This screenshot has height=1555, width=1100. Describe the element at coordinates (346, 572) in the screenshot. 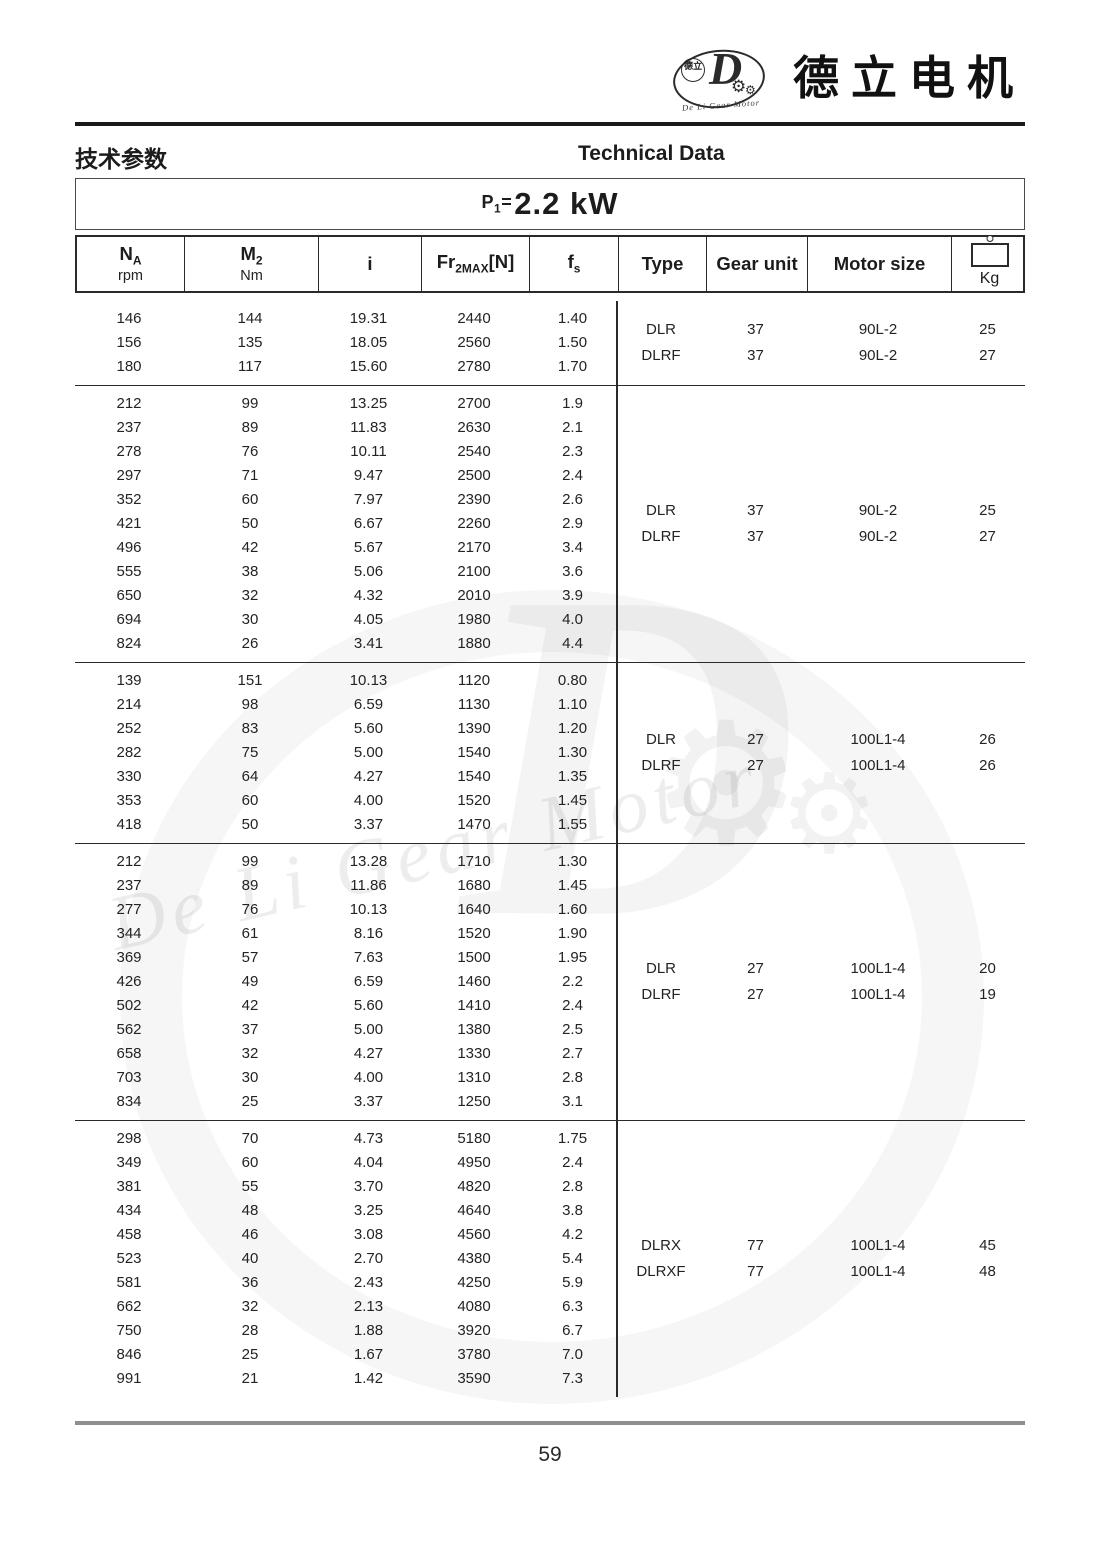

I see `table-row: 555 38 5.06 2100 3.6` at that location.